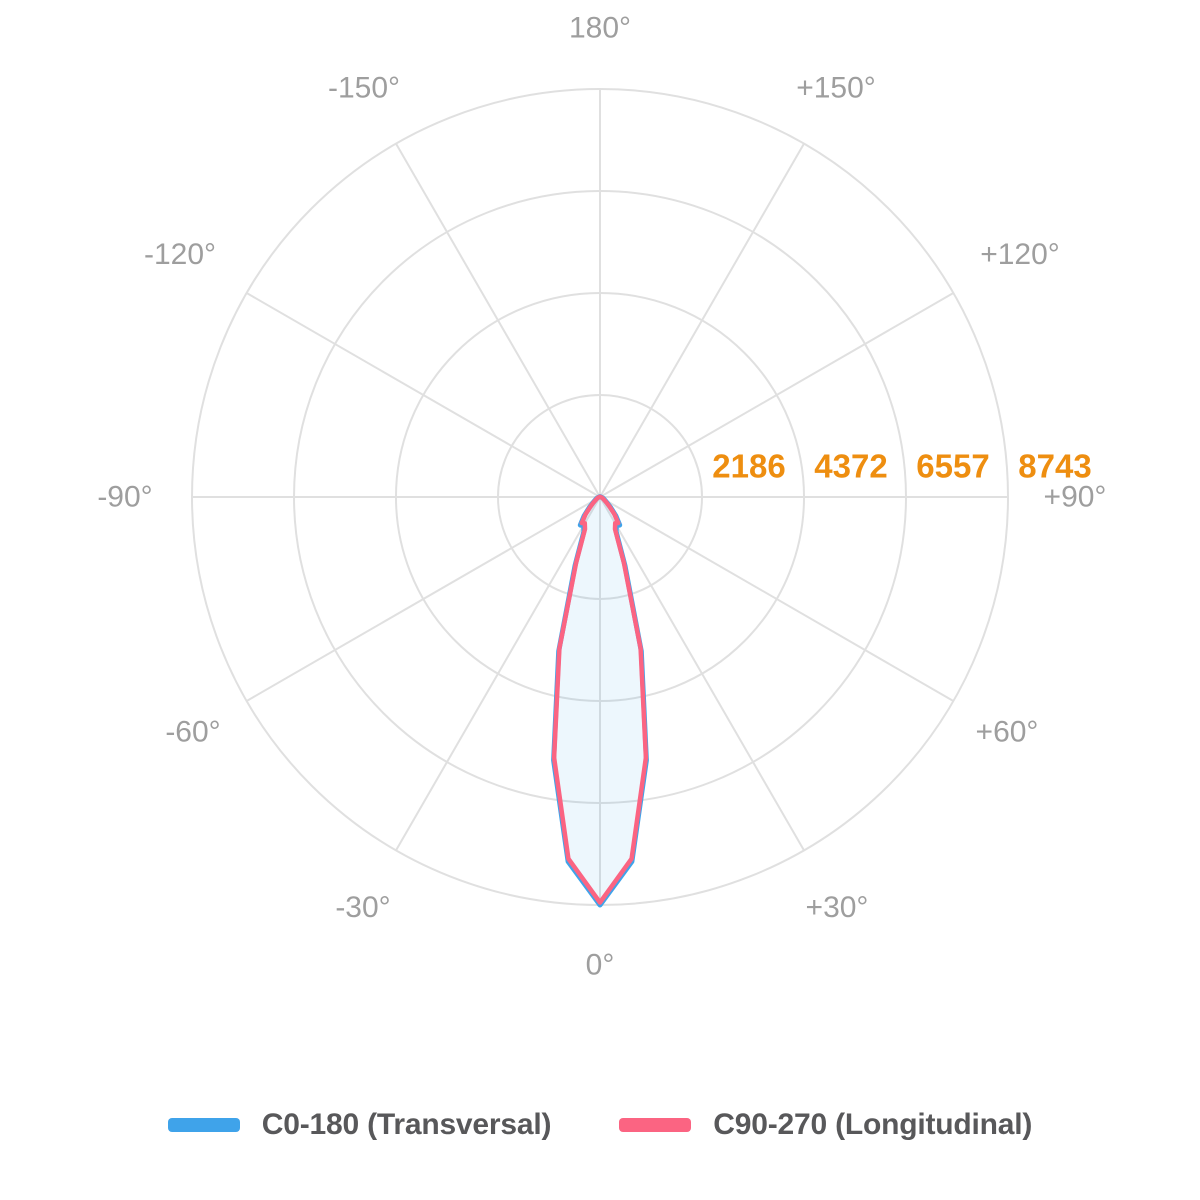 Image resolution: width=1200 pixels, height=1200 pixels. What do you see at coordinates (873, 1124) in the screenshot?
I see `c90-270-legend-label: C90-270 (Longitudinal)` at bounding box center [873, 1124].